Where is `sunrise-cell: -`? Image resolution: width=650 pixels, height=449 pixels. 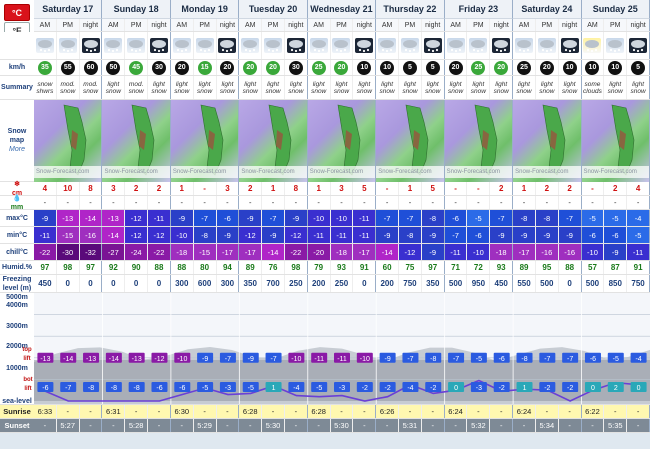 sunrise-cell: - is located at coordinates (342, 411).